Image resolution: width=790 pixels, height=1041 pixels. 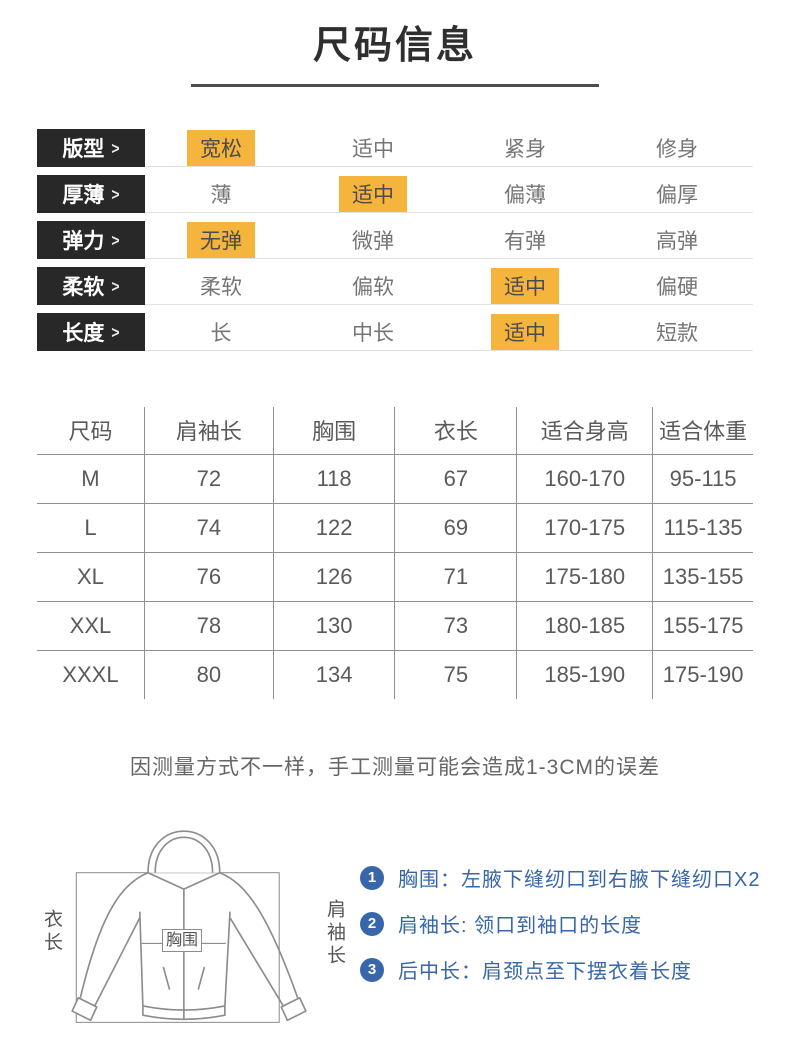 What do you see at coordinates (585, 528) in the screenshot?
I see `size-table-cell: 170-175` at bounding box center [585, 528].